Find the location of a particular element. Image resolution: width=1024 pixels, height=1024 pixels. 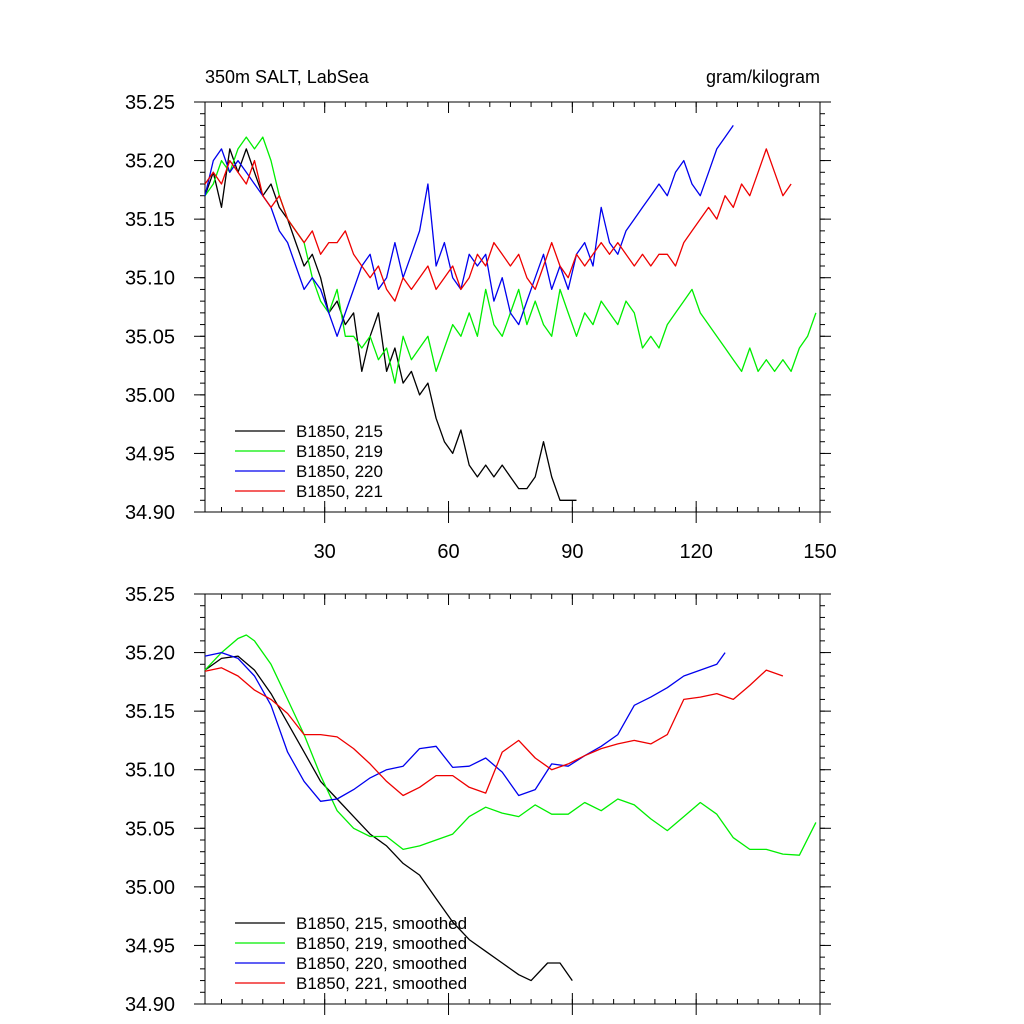

legend-label: B1850, 219, smoothed is located at coordinates (381, 943).